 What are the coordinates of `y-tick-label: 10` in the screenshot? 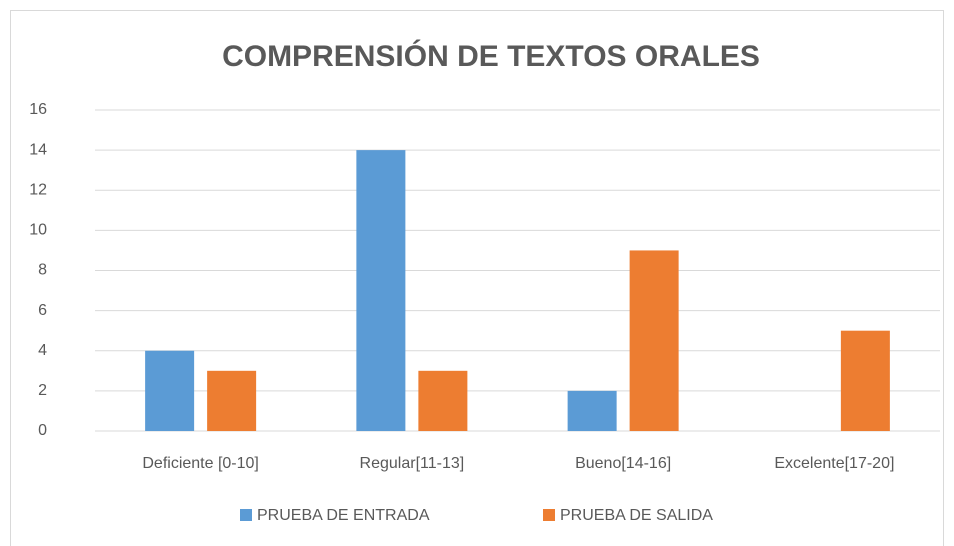 It's located at (38, 230).